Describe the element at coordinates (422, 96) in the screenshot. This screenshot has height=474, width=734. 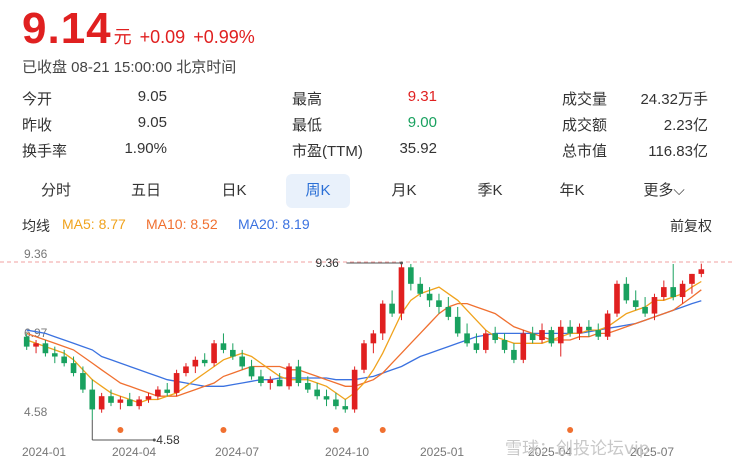
I see `high-value: 9.31` at that location.